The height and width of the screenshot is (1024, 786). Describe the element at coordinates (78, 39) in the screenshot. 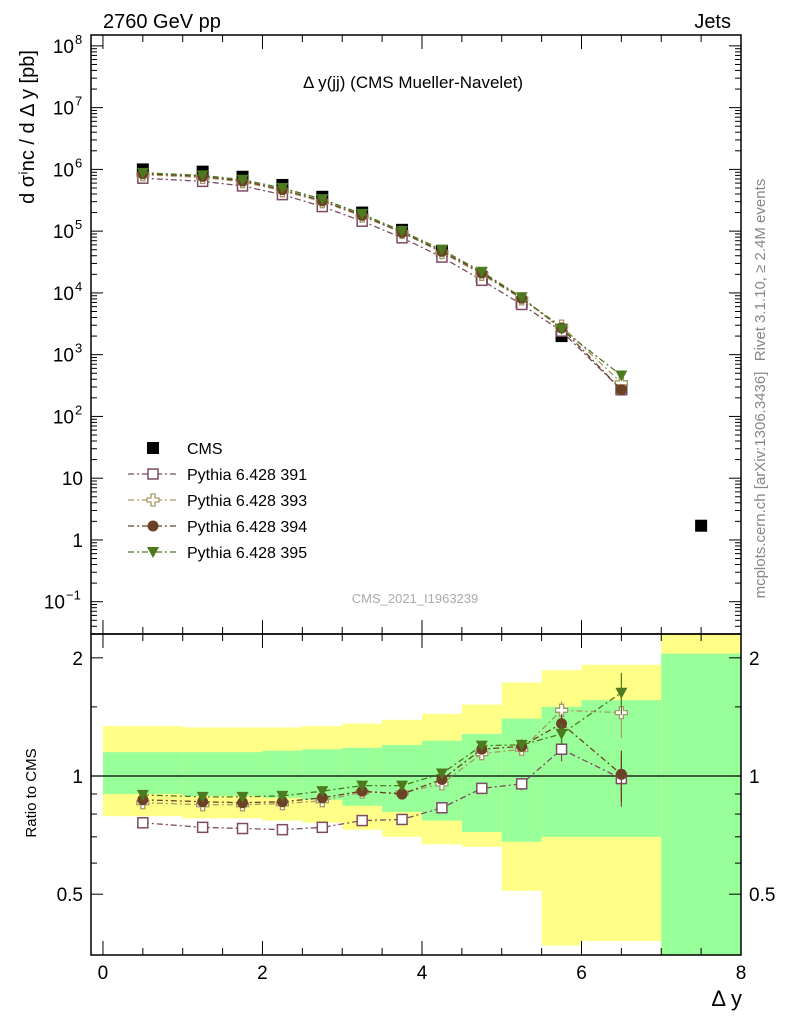

I see `y-tick-exponent: 8` at that location.